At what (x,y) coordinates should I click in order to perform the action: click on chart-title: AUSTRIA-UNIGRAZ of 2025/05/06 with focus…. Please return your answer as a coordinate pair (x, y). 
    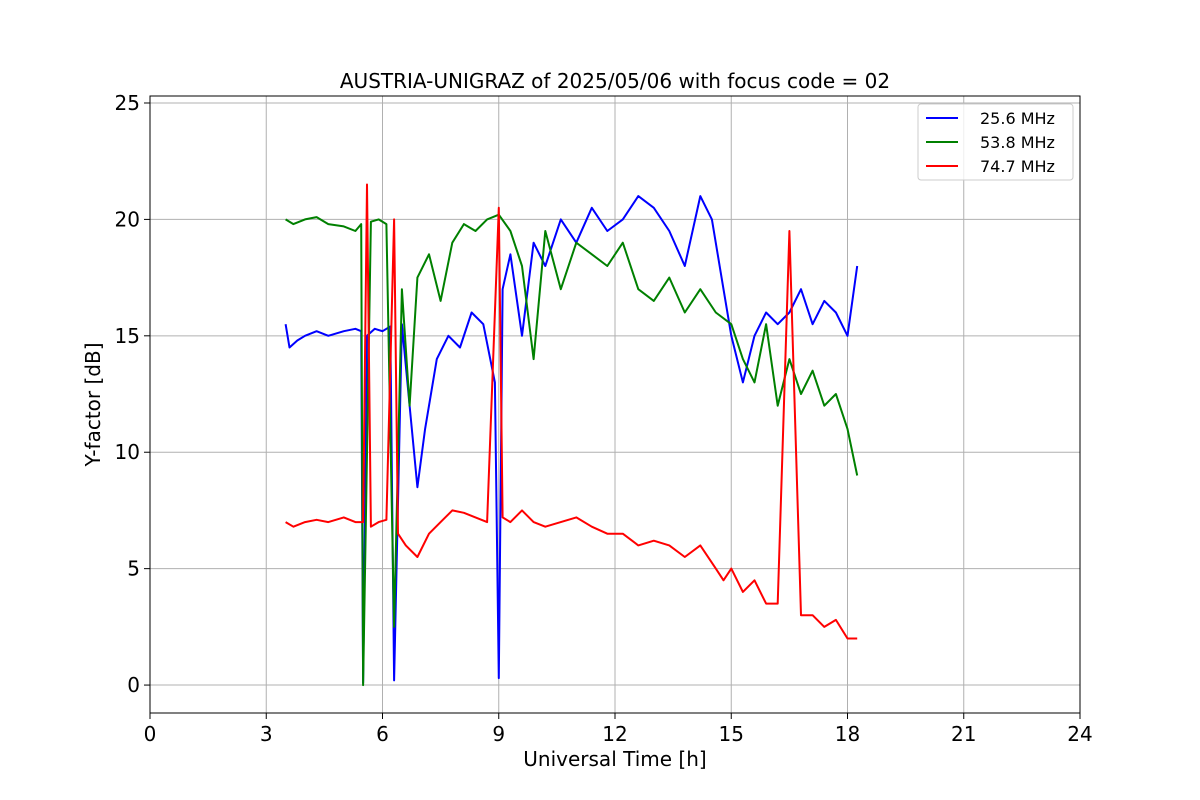
    Looking at the image, I should click on (615, 81).